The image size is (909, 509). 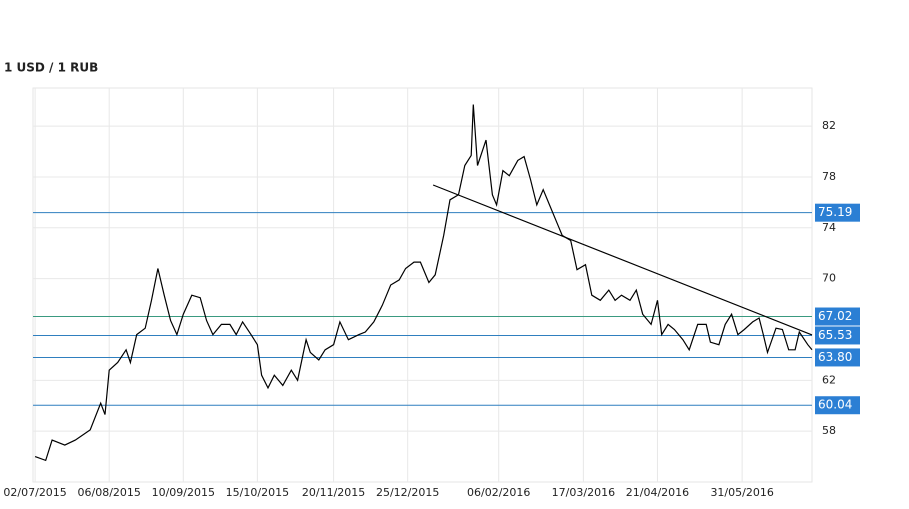 I want to click on x-tick-label: 15/10/2015, so click(x=257, y=492).